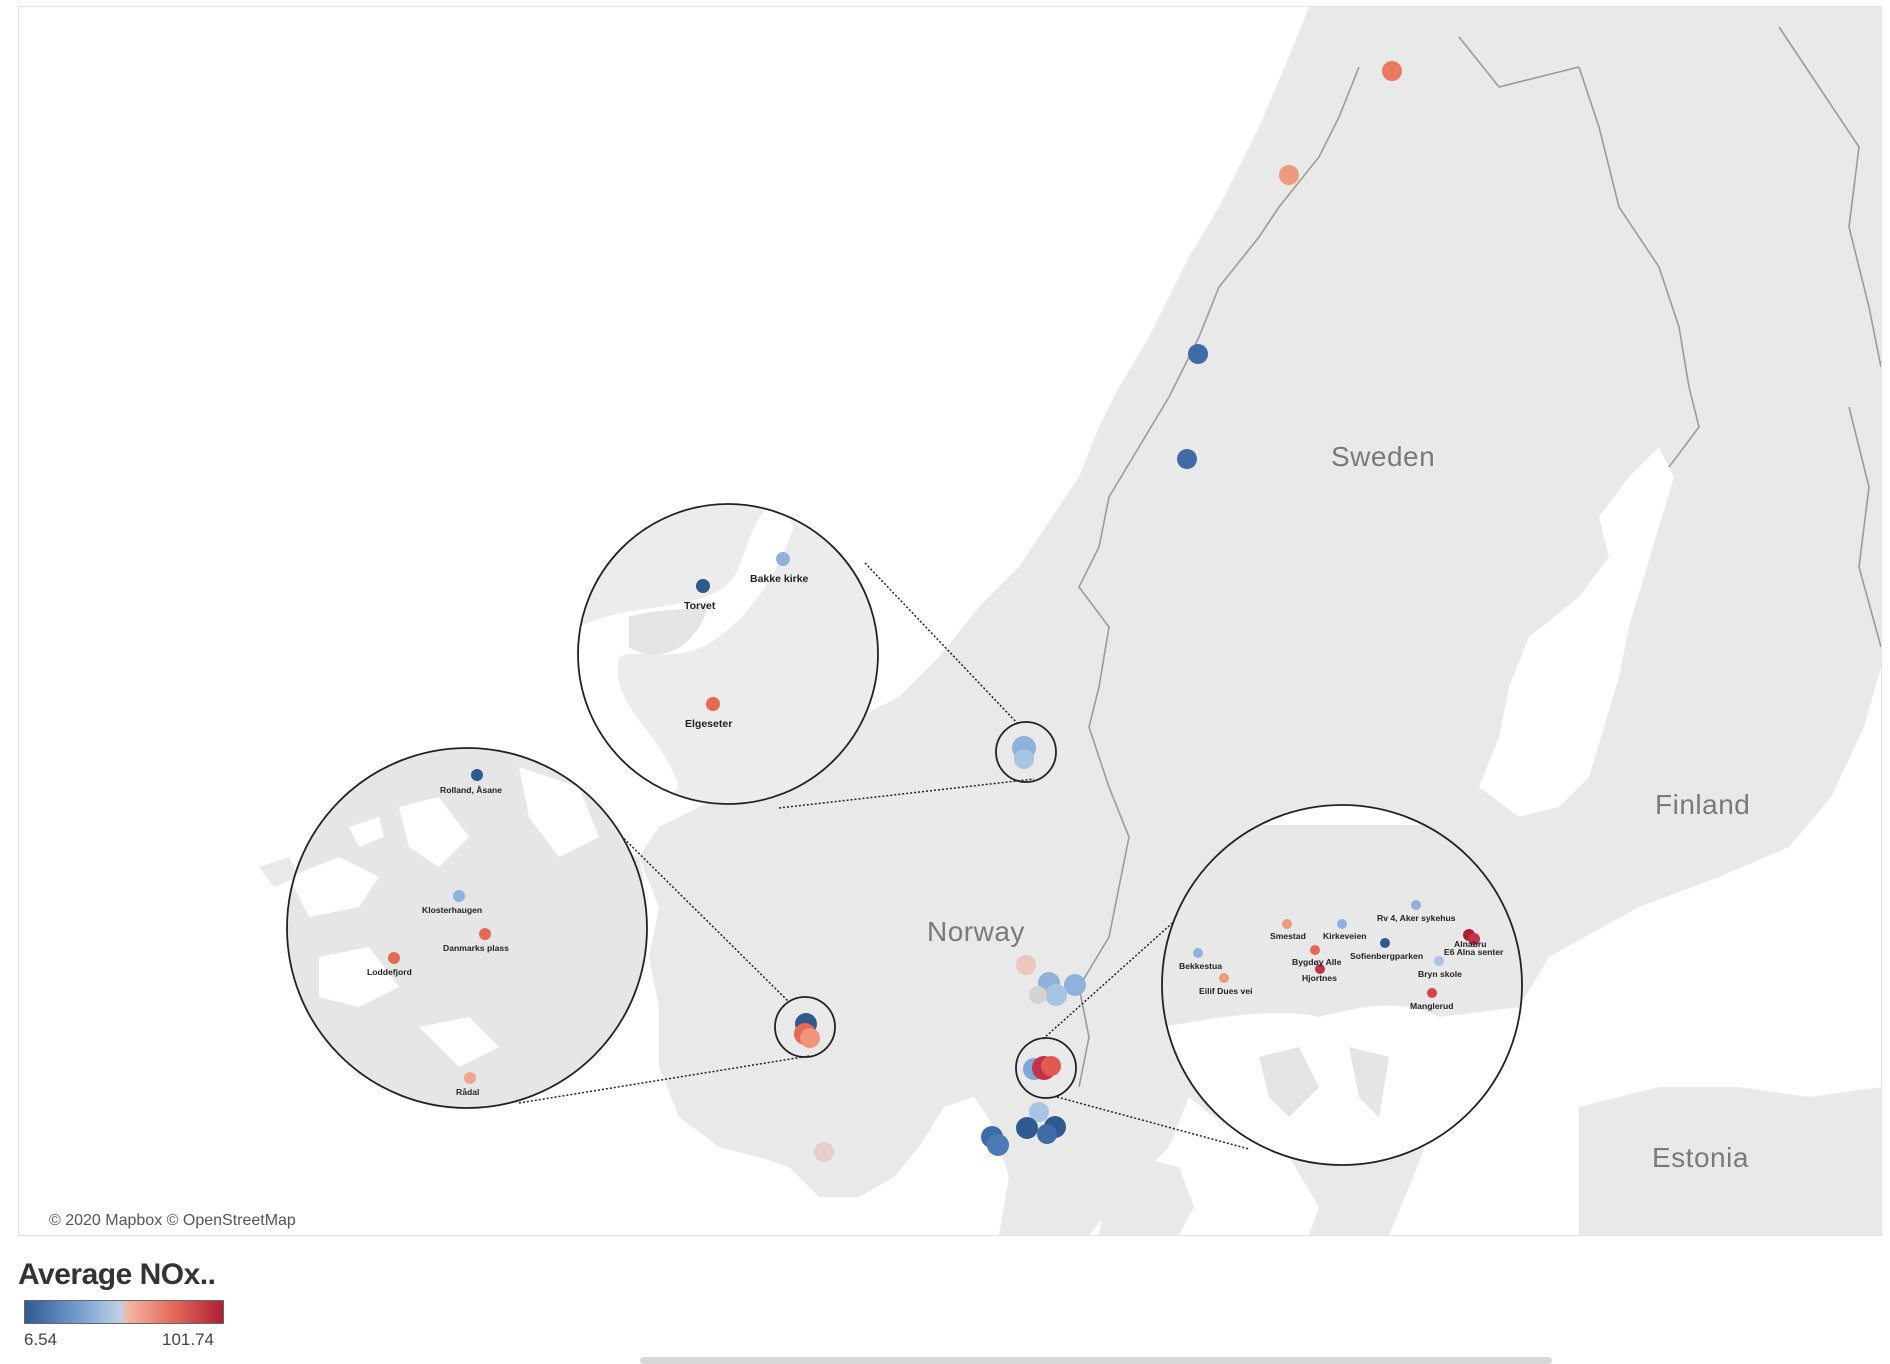  What do you see at coordinates (728, 655) in the screenshot?
I see `inset-trondheim: Bakke kirke Torvet Elgeseter` at bounding box center [728, 655].